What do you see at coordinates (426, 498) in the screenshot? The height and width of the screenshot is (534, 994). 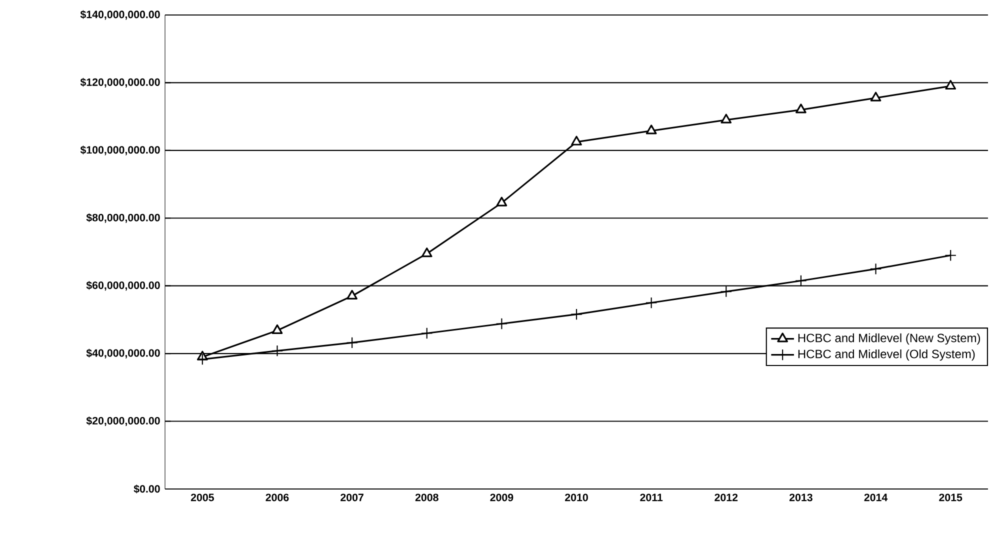 I see `x-tick-label: 2008` at bounding box center [426, 498].